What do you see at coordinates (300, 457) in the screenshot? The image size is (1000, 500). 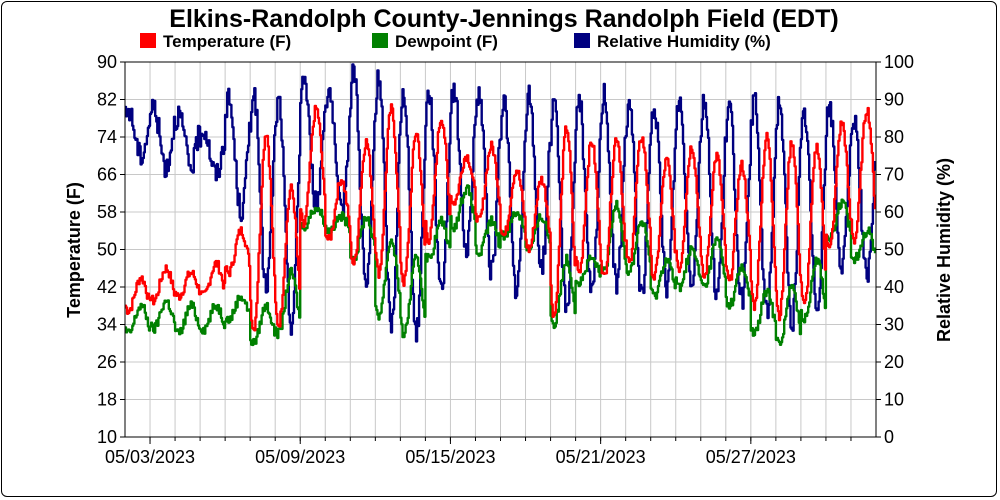 I see `x-tick-label: 05/09/2023` at bounding box center [300, 457].